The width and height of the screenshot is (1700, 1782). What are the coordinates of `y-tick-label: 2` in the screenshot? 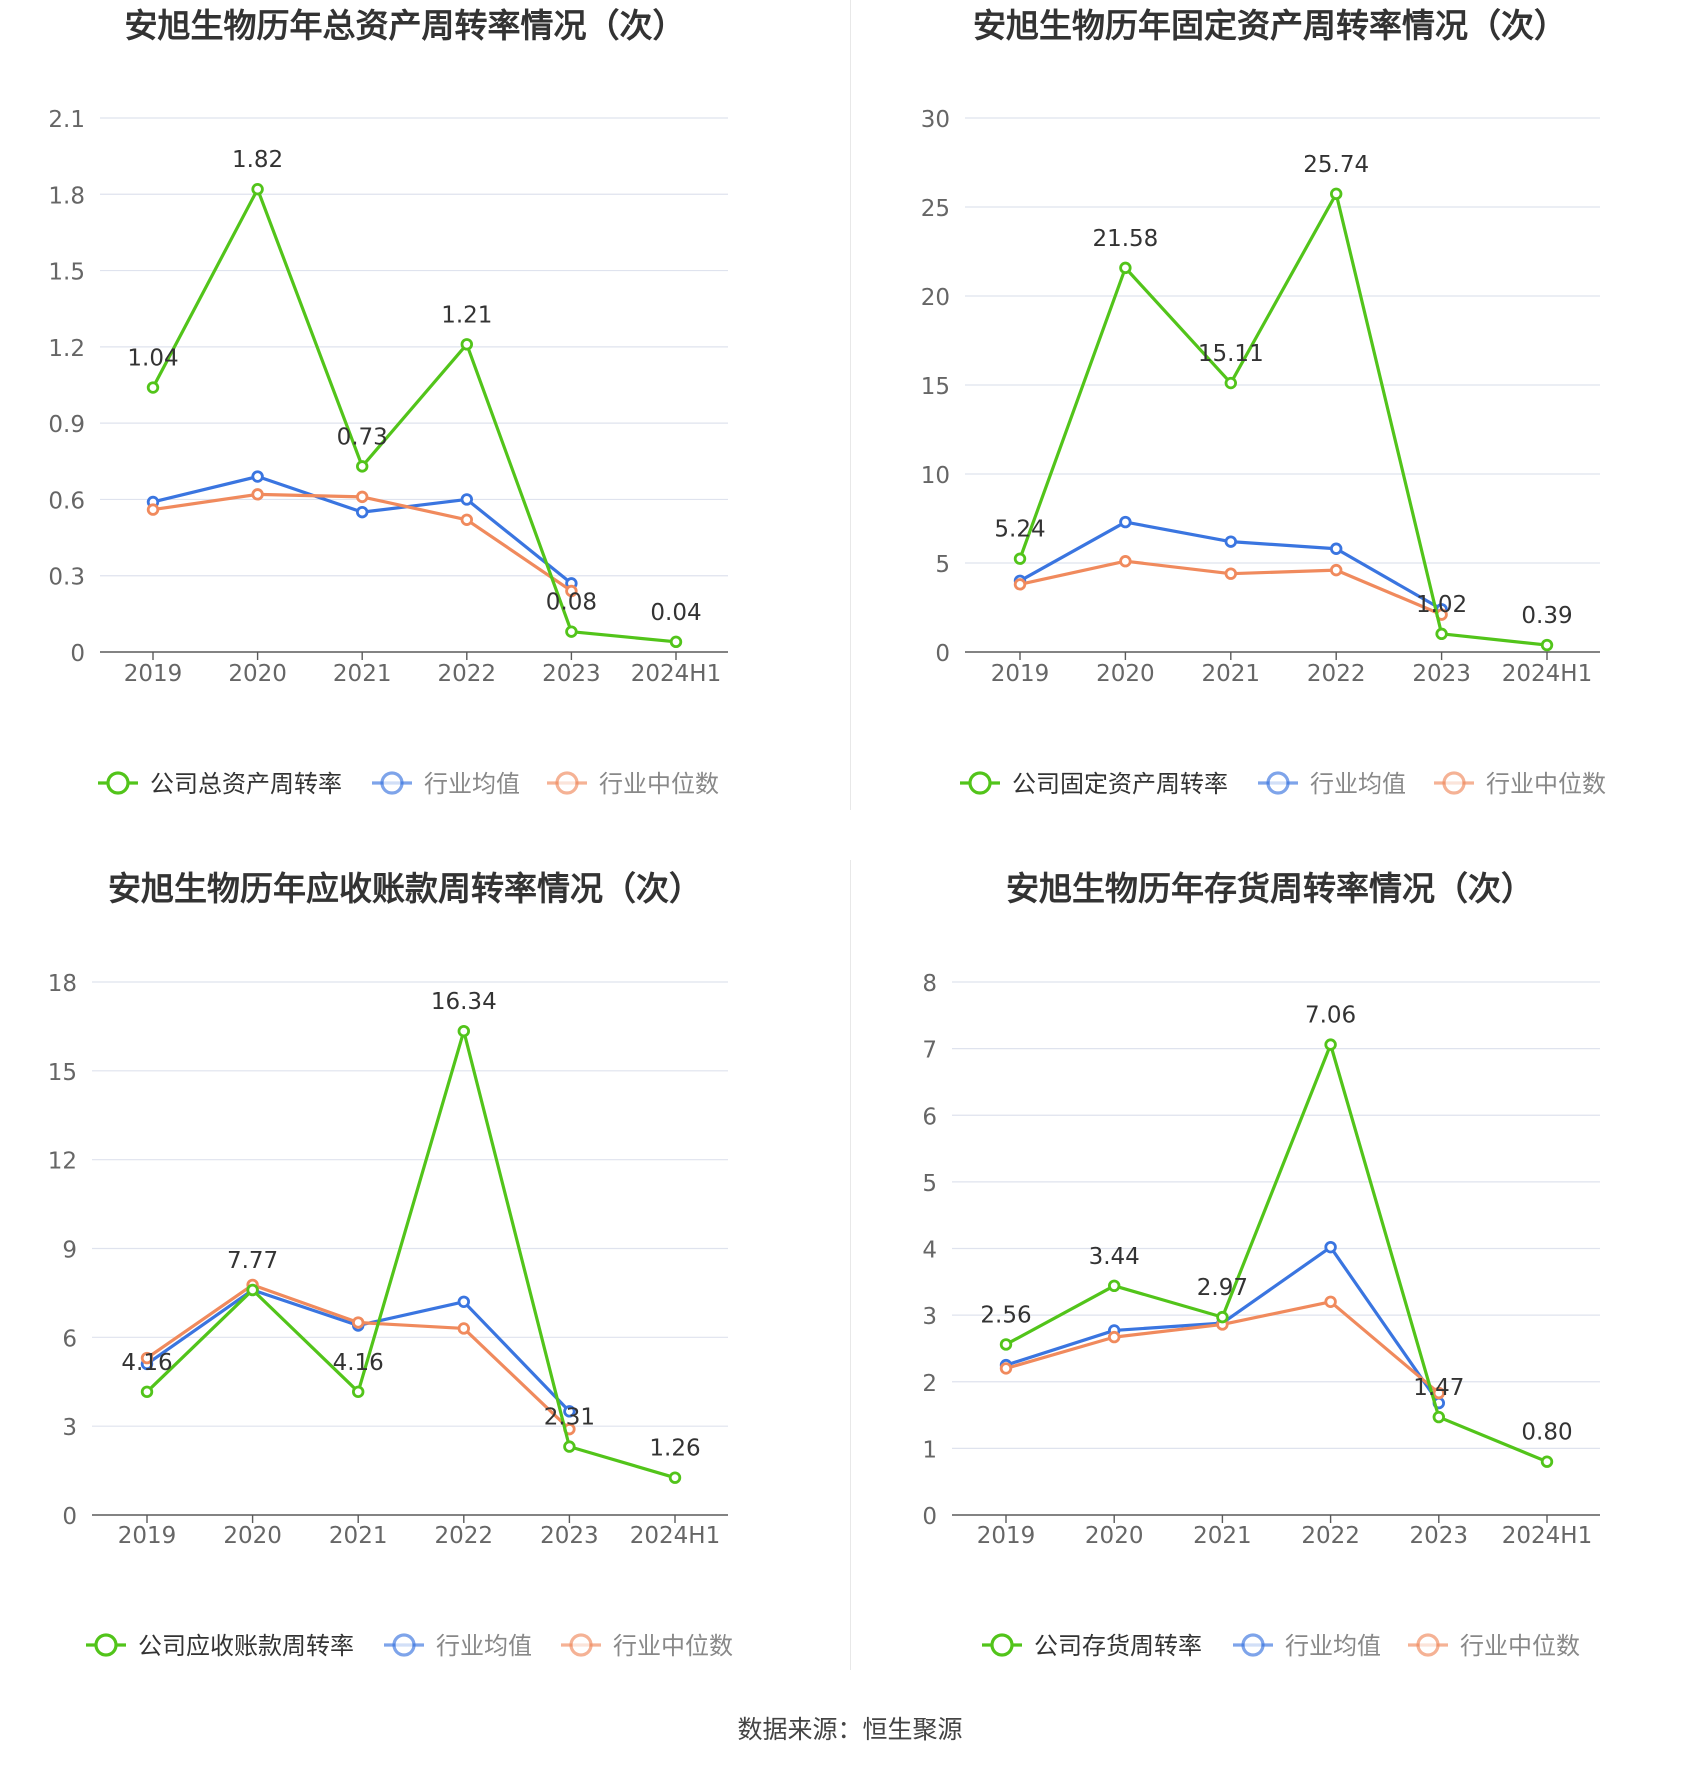 It's located at (929, 1384).